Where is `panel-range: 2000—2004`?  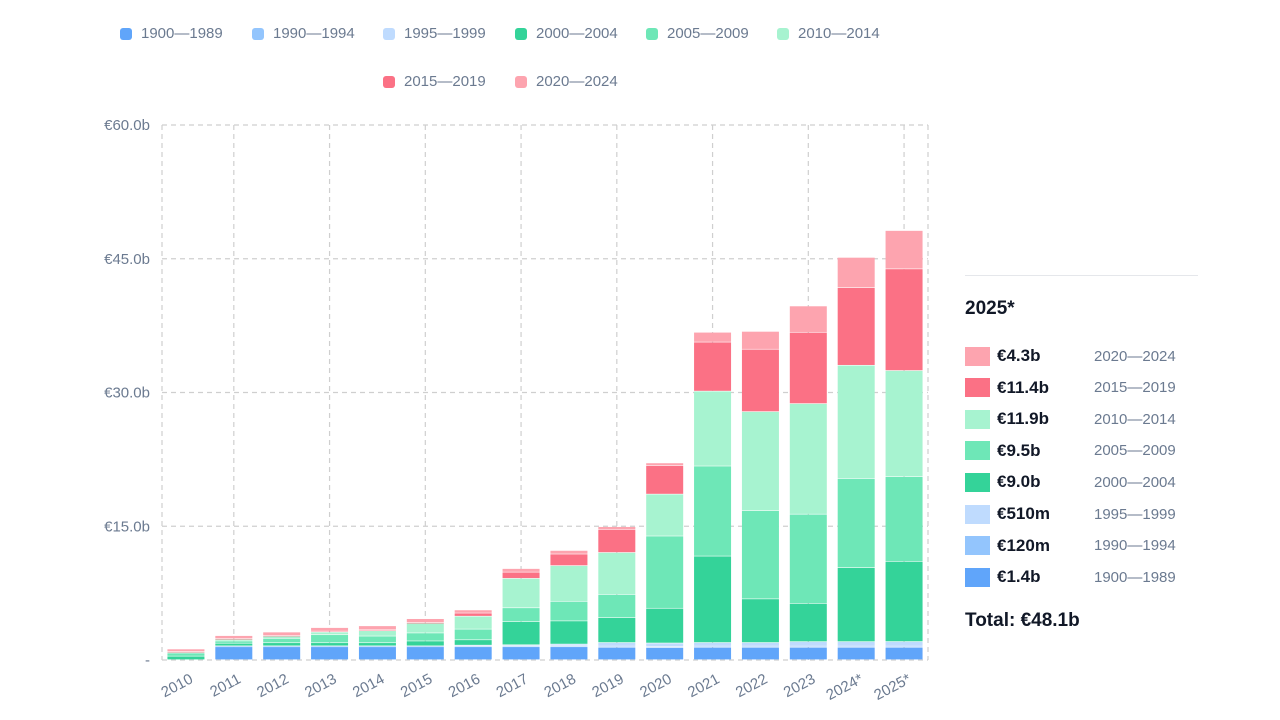 panel-range: 2000—2004 is located at coordinates (1135, 482).